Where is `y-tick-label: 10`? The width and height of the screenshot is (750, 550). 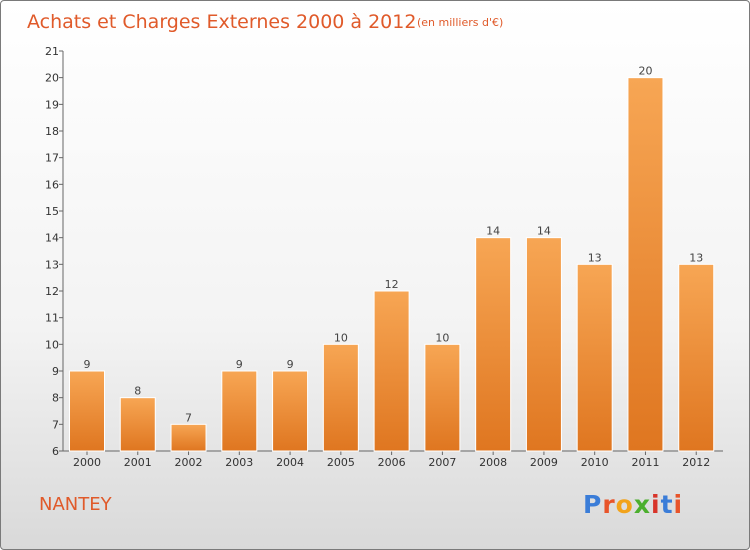 y-tick-label: 10 is located at coordinates (52, 344).